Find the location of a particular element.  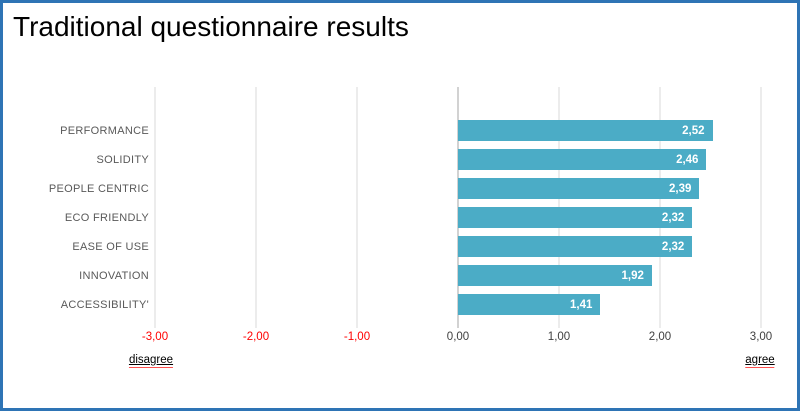

bar-innovation: 1,92 is located at coordinates (555, 275).